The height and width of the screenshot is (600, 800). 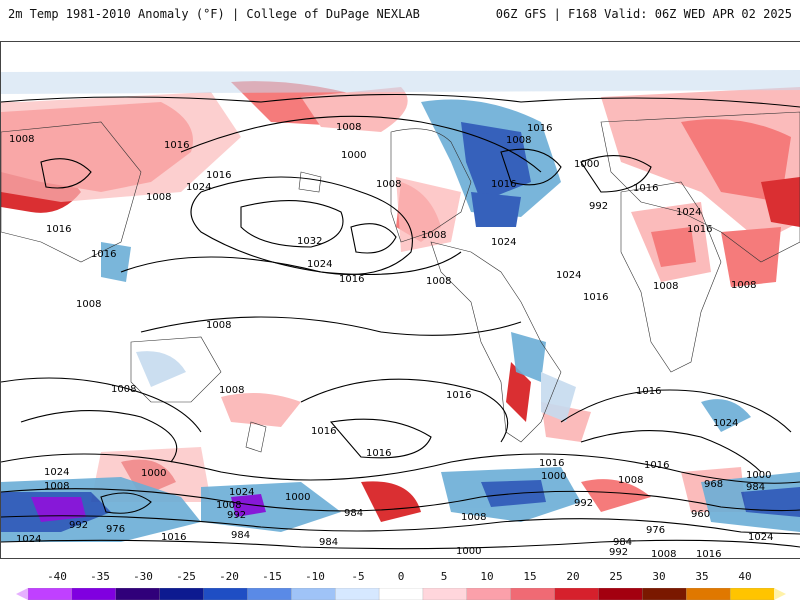 I want to click on isobar-label: 968, so click(x=713, y=484).